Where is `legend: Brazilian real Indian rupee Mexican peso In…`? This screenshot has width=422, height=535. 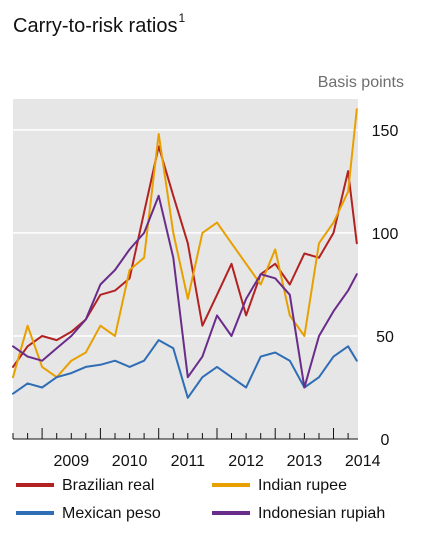
legend: Brazilian real Indian rupee Mexican peso In… is located at coordinates (200, 499).